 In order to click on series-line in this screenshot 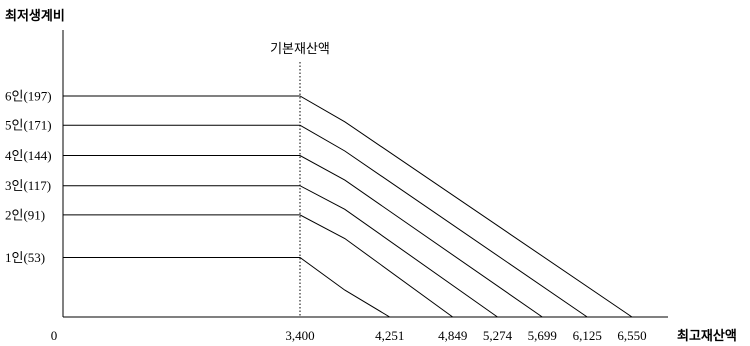, I will do `click(226, 287)`.